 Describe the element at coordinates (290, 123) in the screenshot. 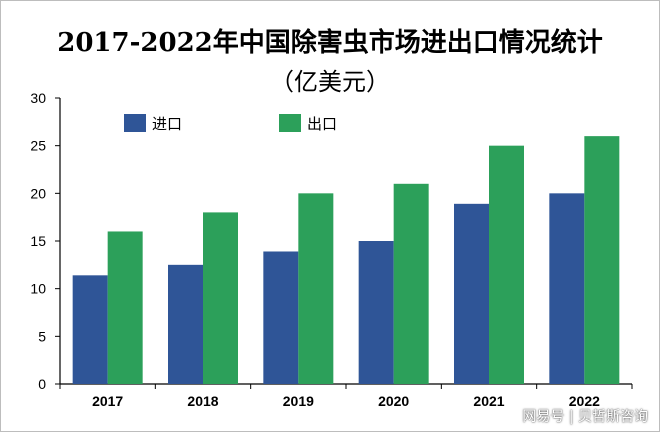

I see `legend-swatch-export` at that location.